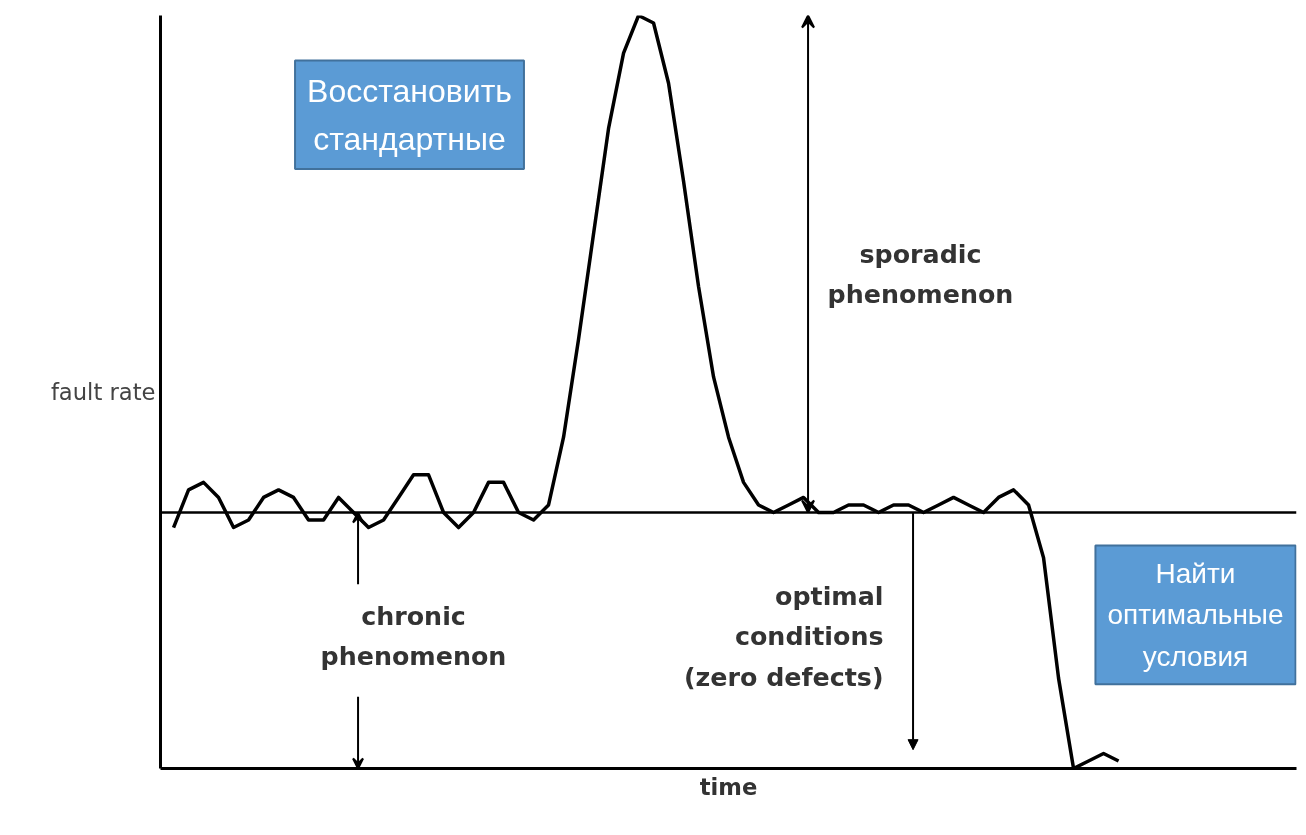 The height and width of the screenshot is (835, 1306). I want to click on x-axis-title: time, so click(728, 786).